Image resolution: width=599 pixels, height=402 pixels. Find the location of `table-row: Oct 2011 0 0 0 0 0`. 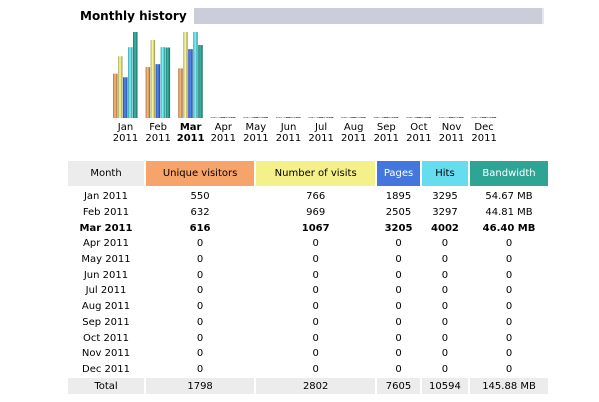

table-row: Oct 2011 0 0 0 0 0 is located at coordinates (308, 338).